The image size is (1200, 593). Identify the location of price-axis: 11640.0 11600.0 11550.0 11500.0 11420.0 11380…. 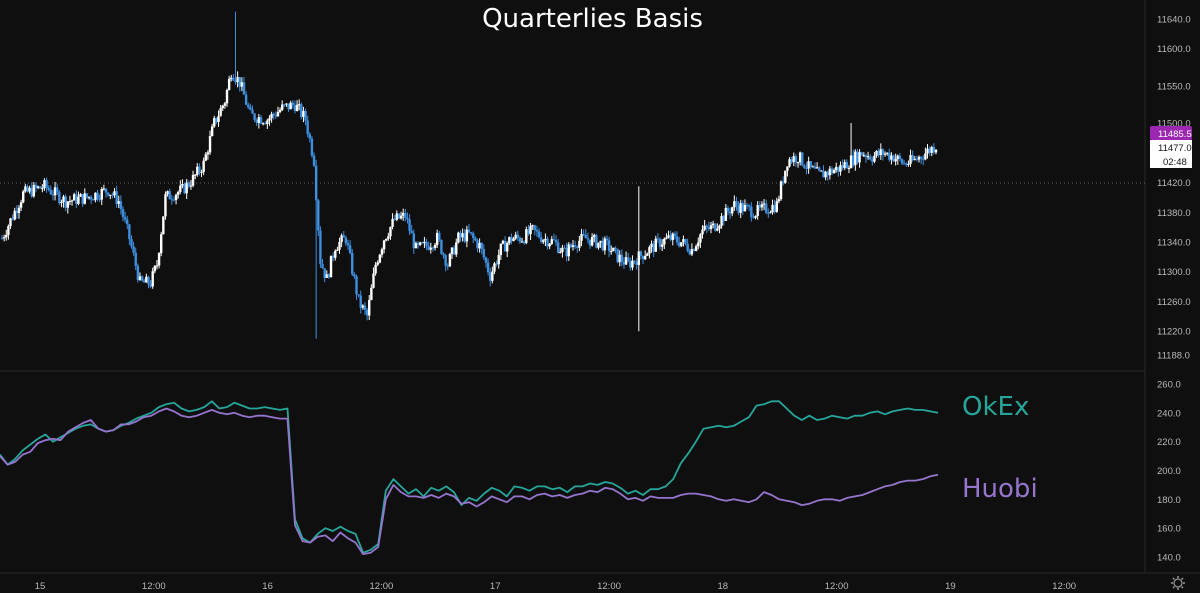
(1171, 188).